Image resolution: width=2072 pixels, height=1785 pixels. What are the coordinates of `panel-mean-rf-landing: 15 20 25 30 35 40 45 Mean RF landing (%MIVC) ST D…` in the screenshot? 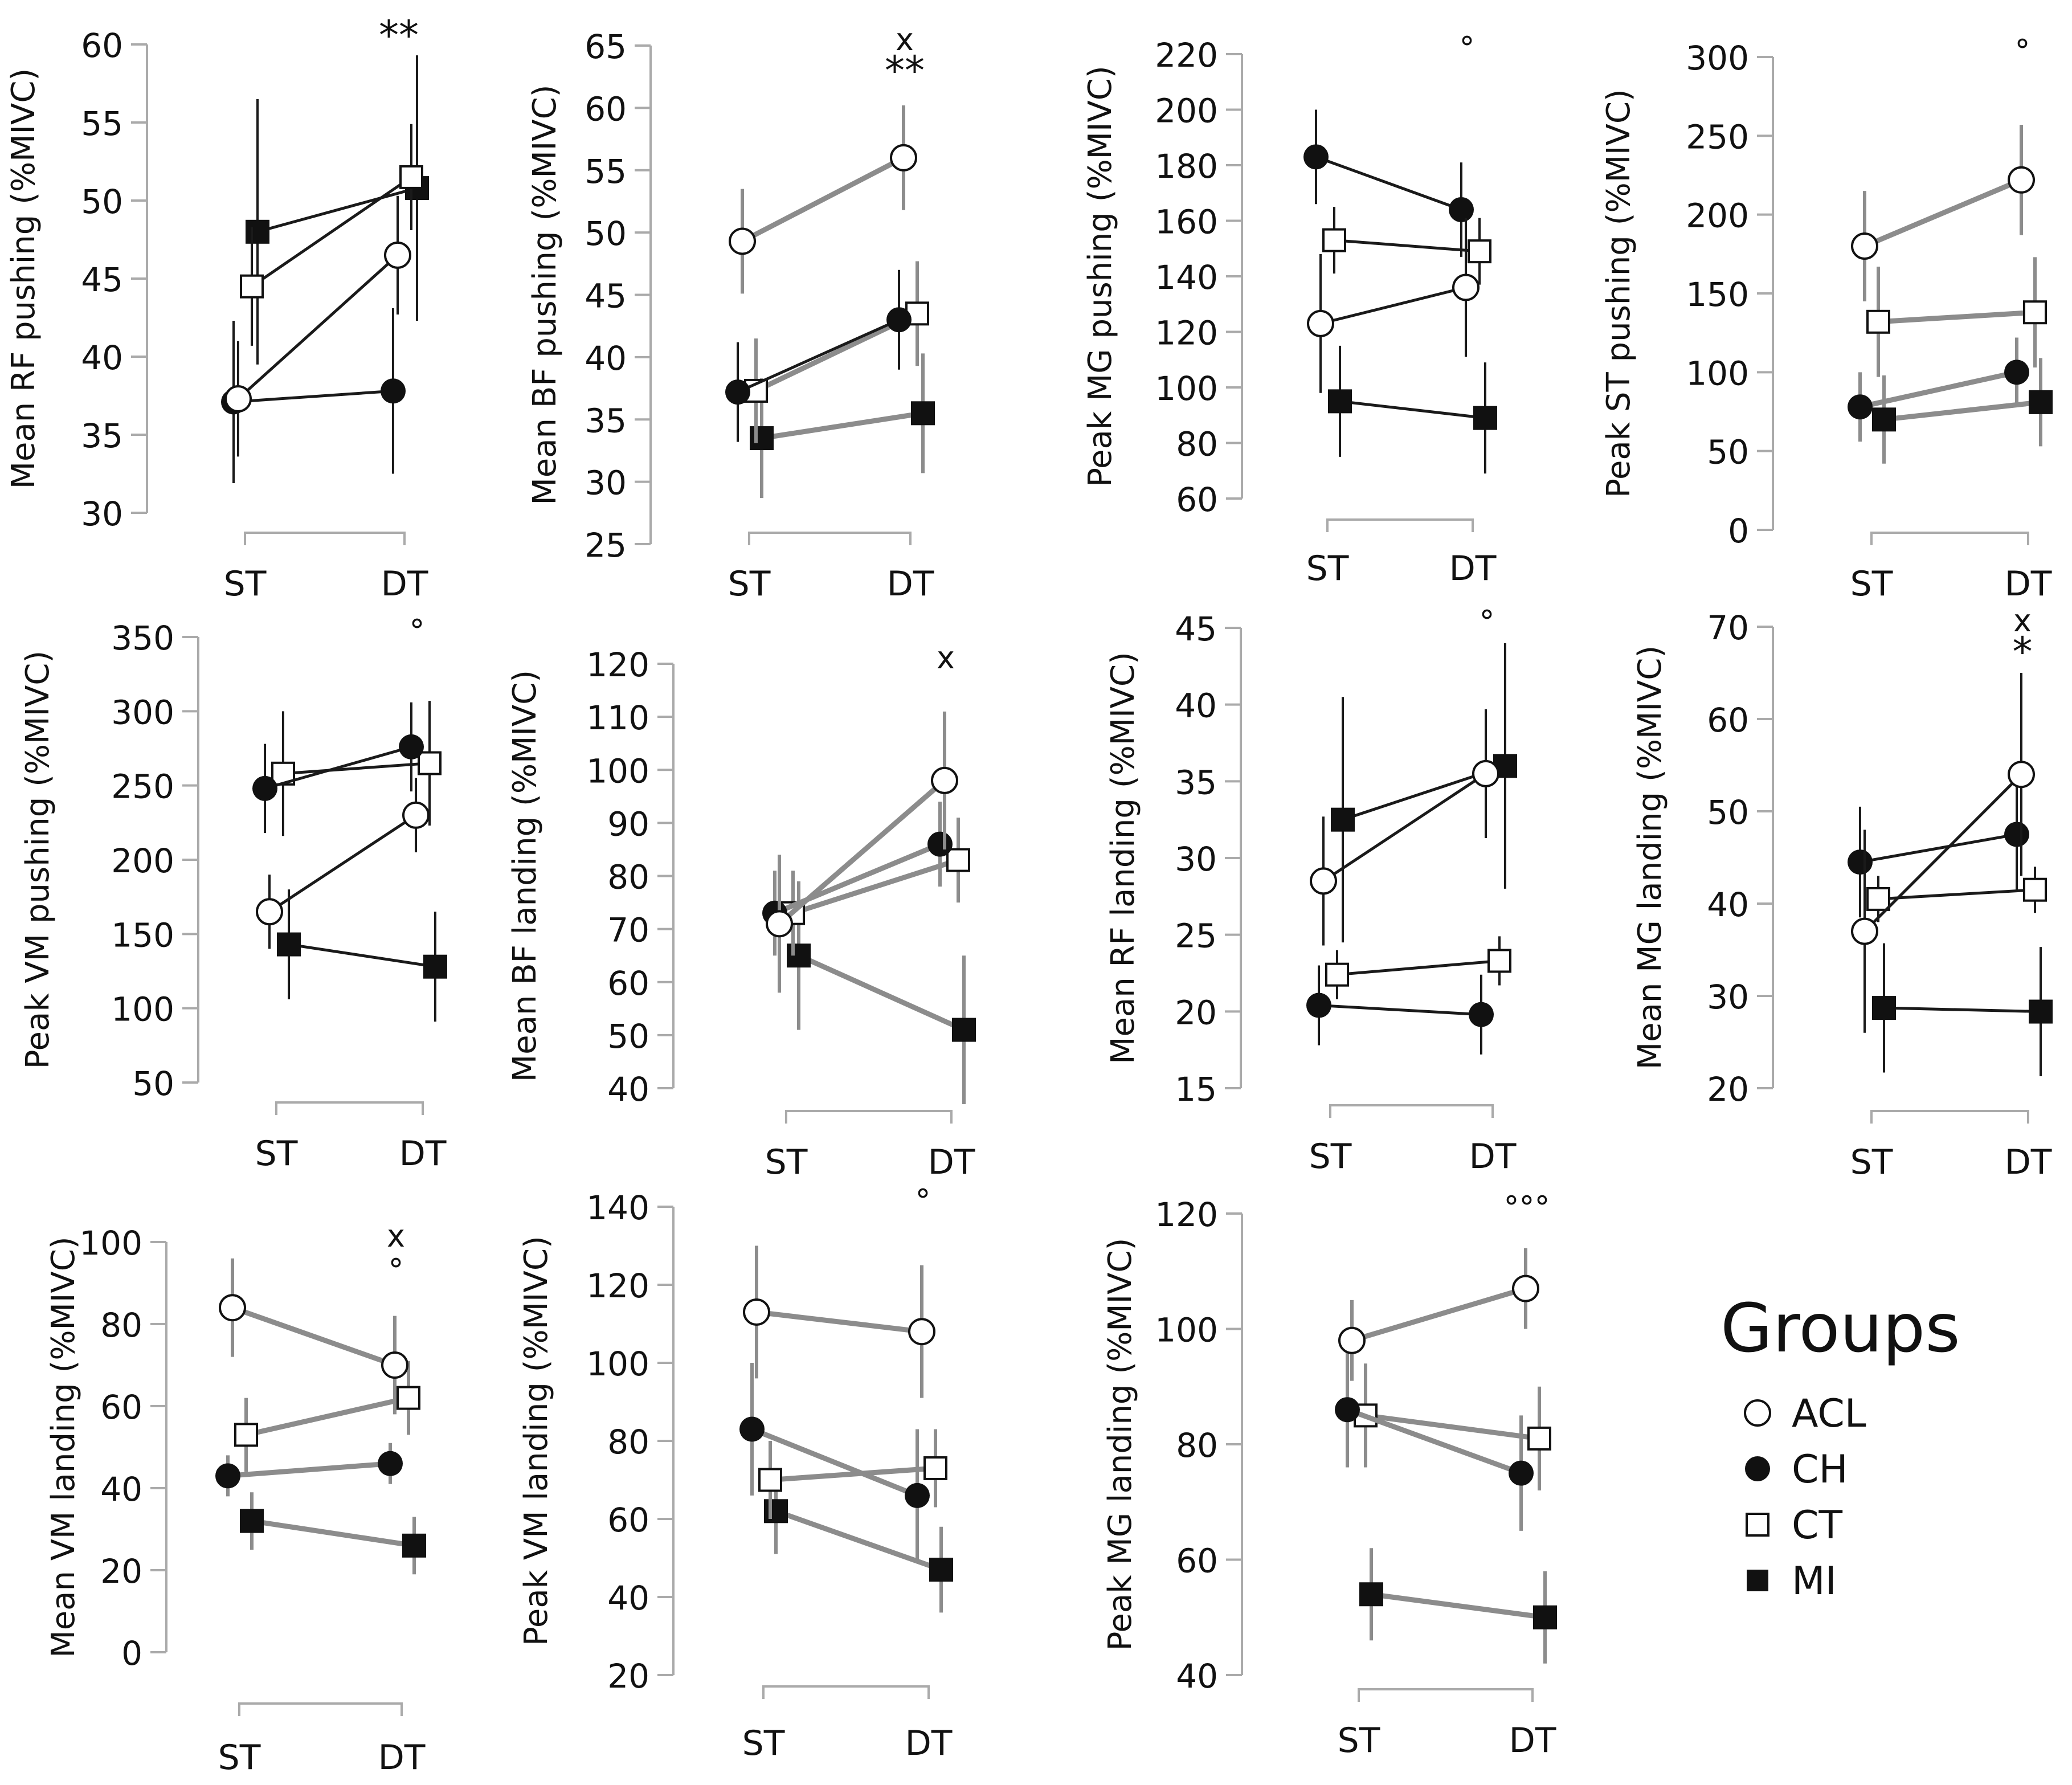 It's located at (1311, 890).